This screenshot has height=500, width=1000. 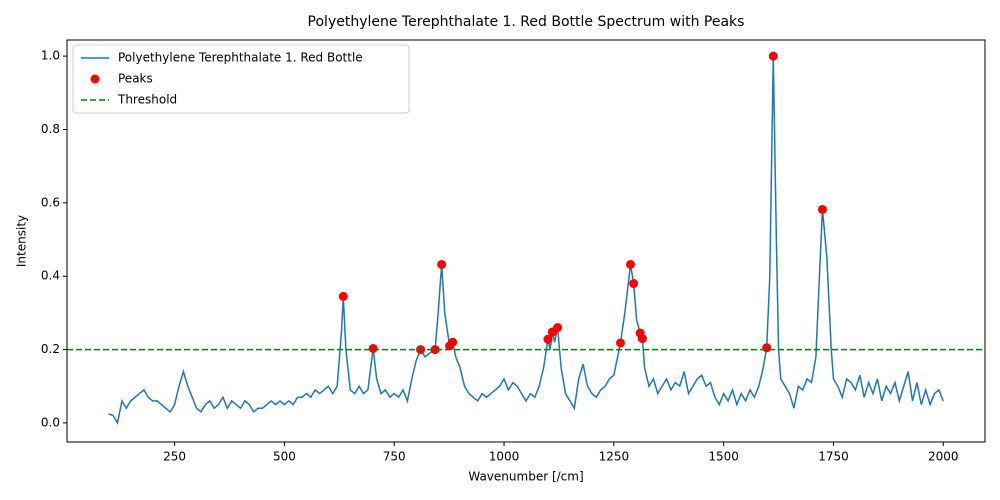 What do you see at coordinates (943, 457) in the screenshot?
I see `x-tick-label: 2000` at bounding box center [943, 457].